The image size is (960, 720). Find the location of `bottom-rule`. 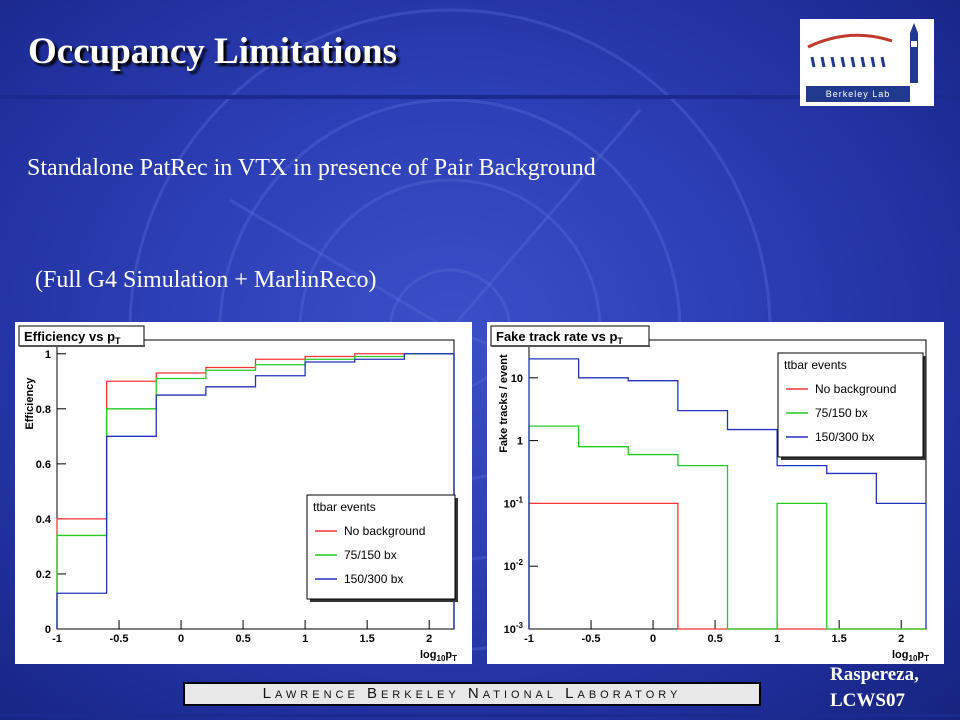

bottom-rule is located at coordinates (480, 715).